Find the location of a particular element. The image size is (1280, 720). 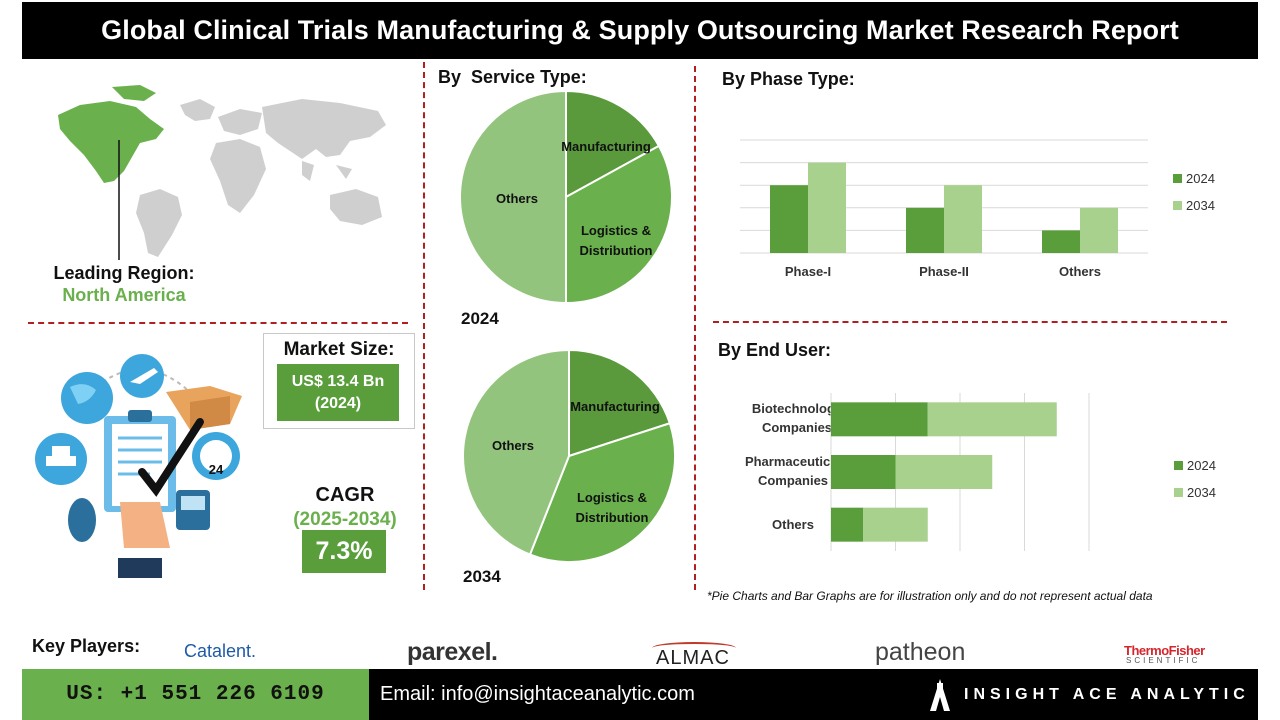

pie-2034-label-logistics-line1: Logistics & is located at coordinates (612, 497).